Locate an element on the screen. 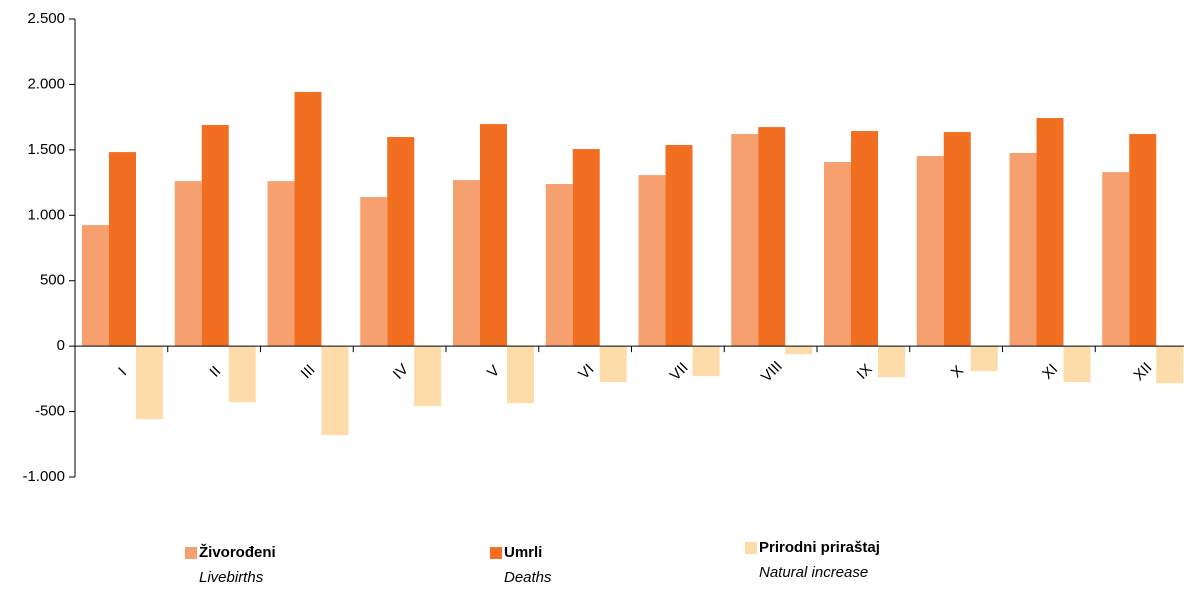 This screenshot has height=594, width=1184. x-tick-label: VI is located at coordinates (586, 372).